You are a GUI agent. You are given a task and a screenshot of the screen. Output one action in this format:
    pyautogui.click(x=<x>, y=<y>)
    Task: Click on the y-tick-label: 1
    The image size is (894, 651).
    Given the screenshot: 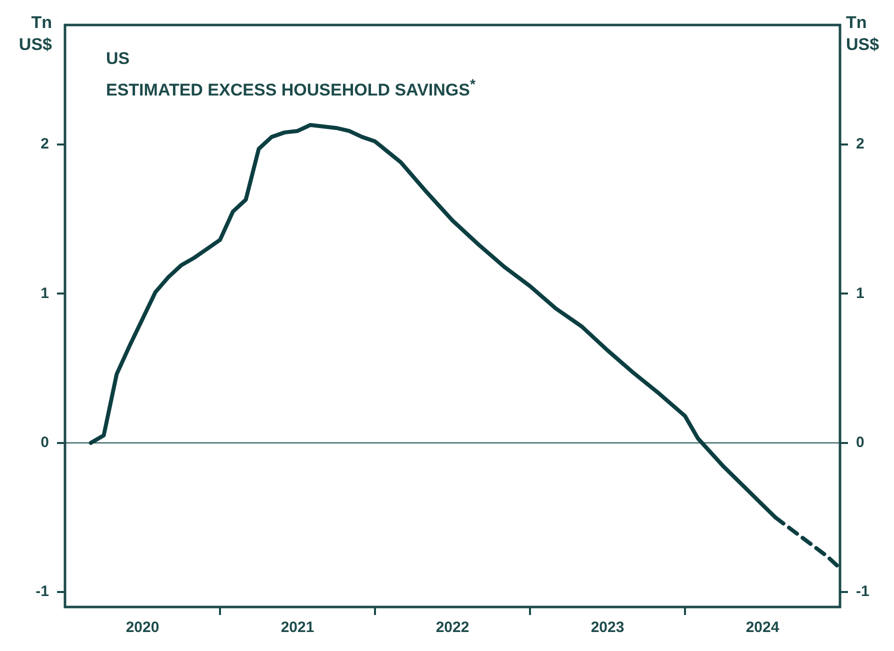 What is the action you would take?
    pyautogui.click(x=44, y=293)
    